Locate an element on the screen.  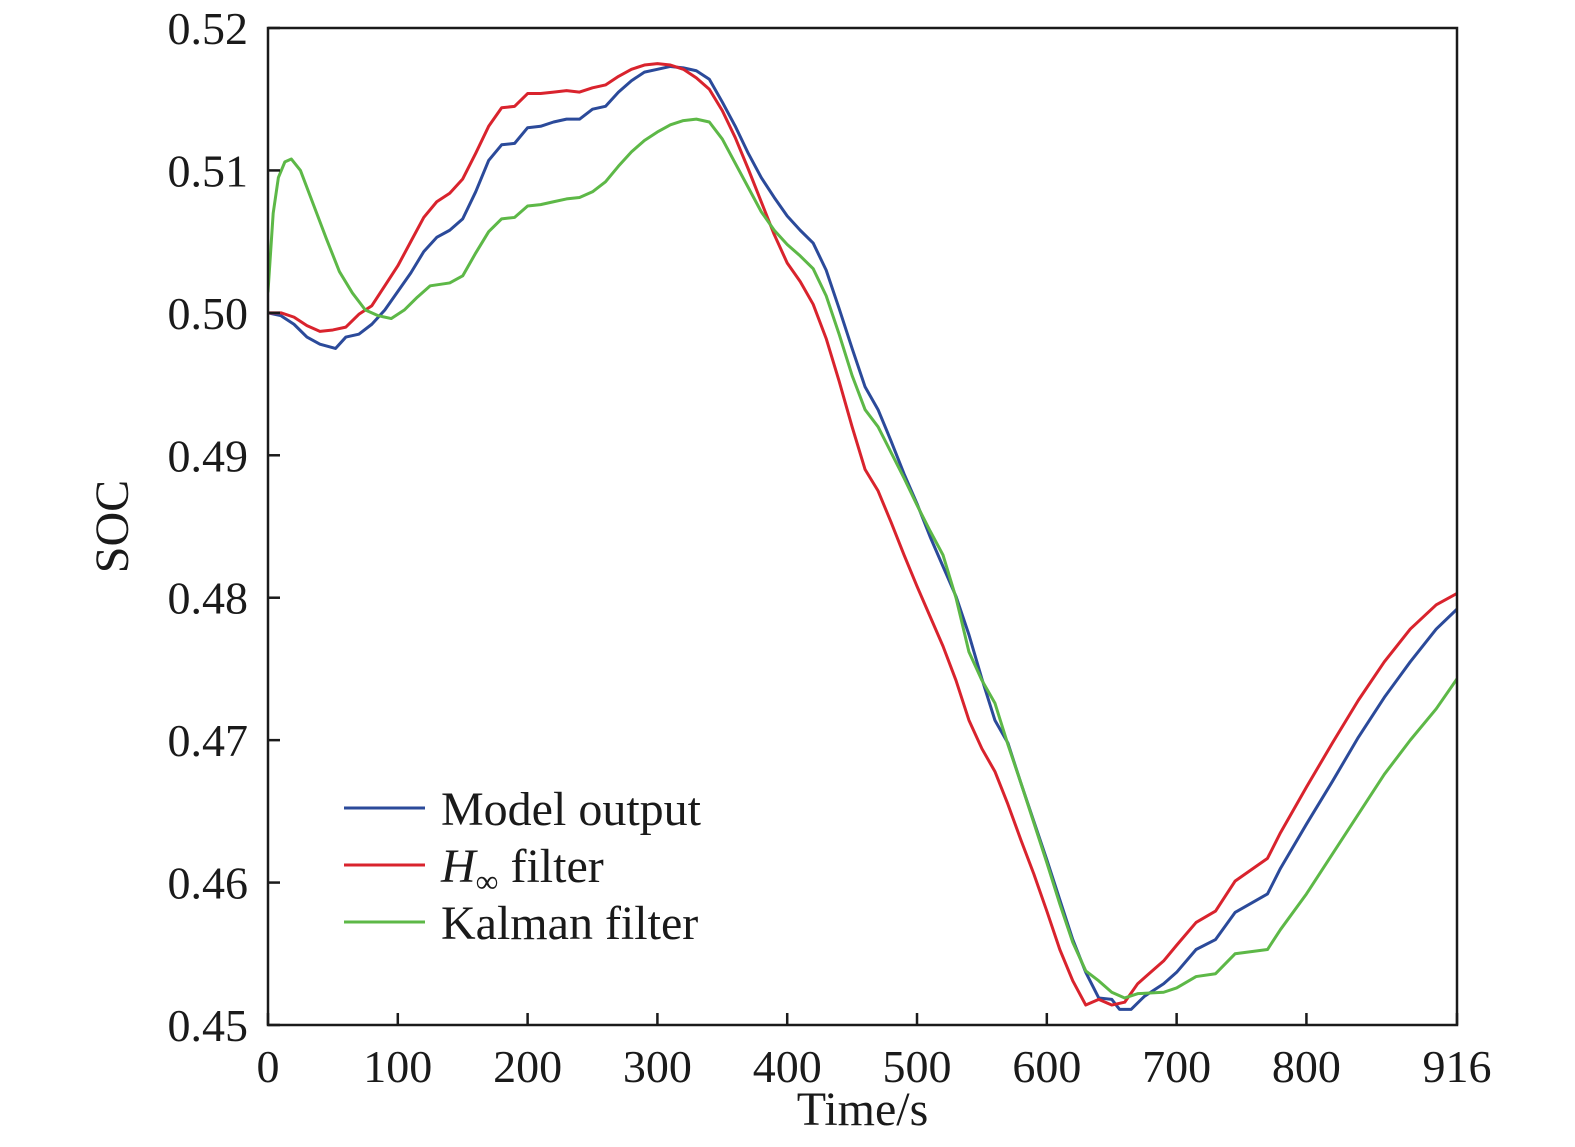
legend-label-1: Model output is located at coordinates (571, 809).